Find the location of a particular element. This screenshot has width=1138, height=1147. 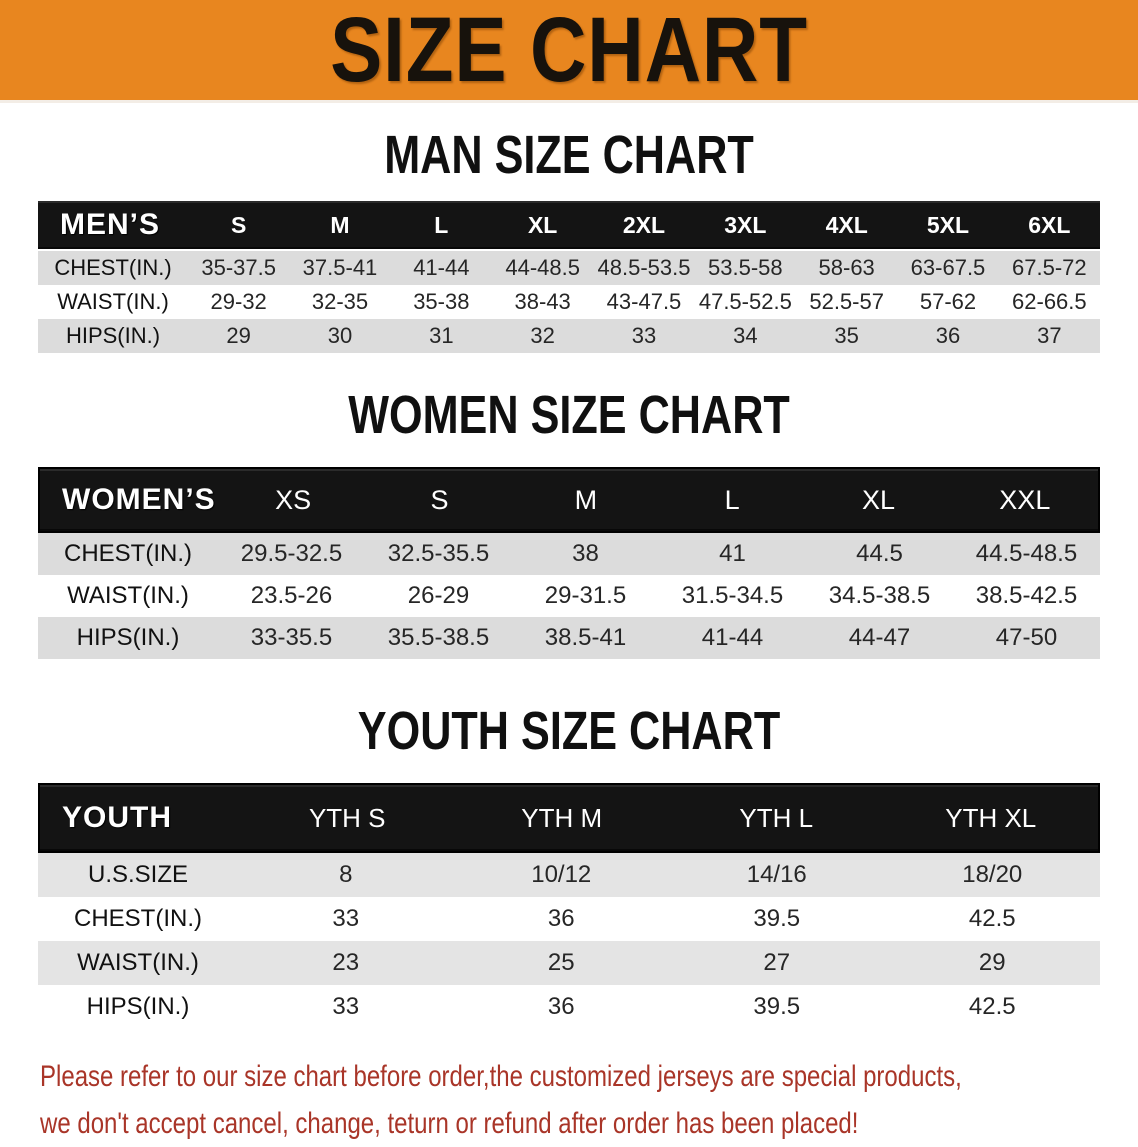

size-value-cell: 44-48.5 is located at coordinates (542, 267).